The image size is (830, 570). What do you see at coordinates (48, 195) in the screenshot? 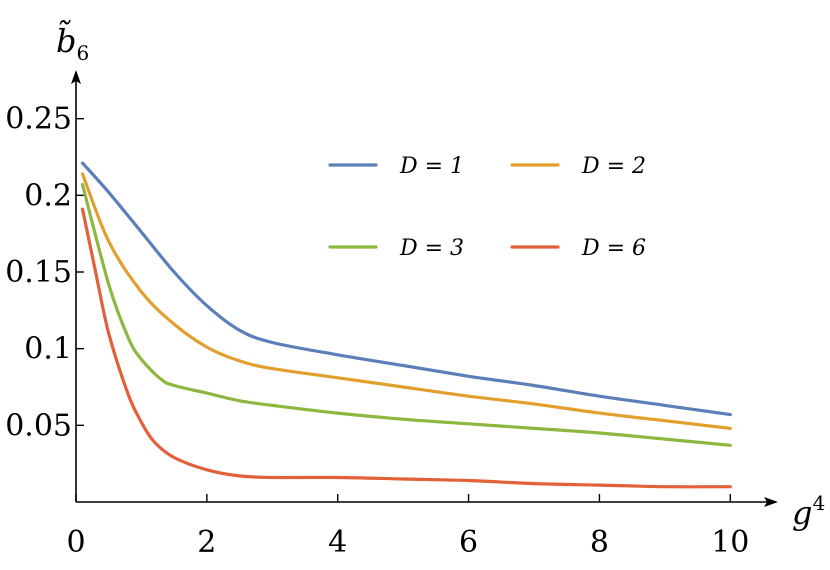
I see `y-tick-label: 0.2` at bounding box center [48, 195].